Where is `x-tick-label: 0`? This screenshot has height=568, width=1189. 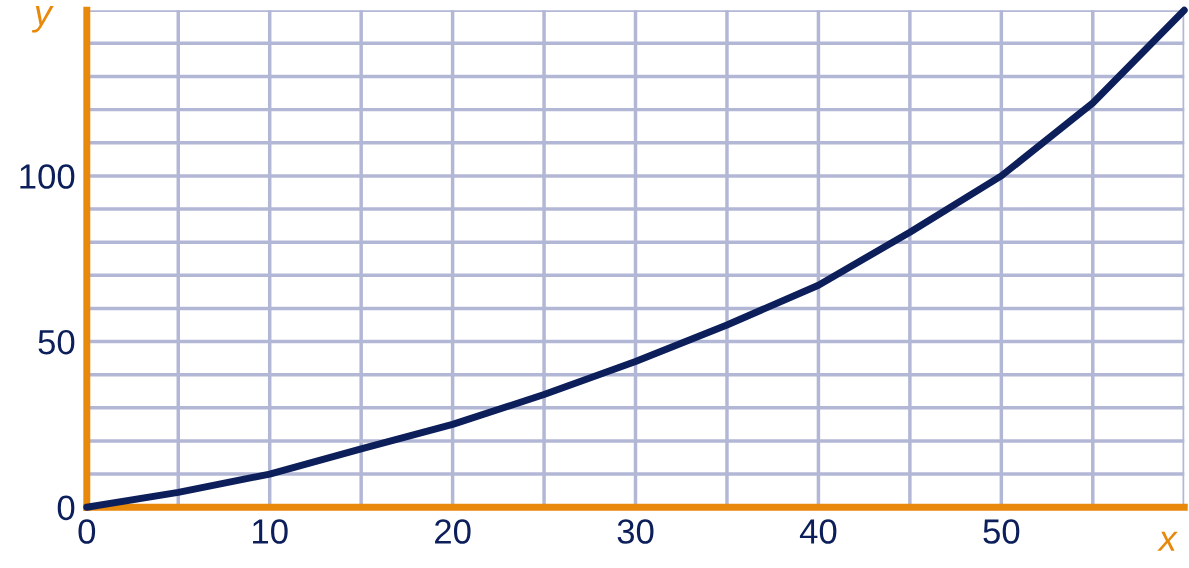
x-tick-label: 0 is located at coordinates (87, 531).